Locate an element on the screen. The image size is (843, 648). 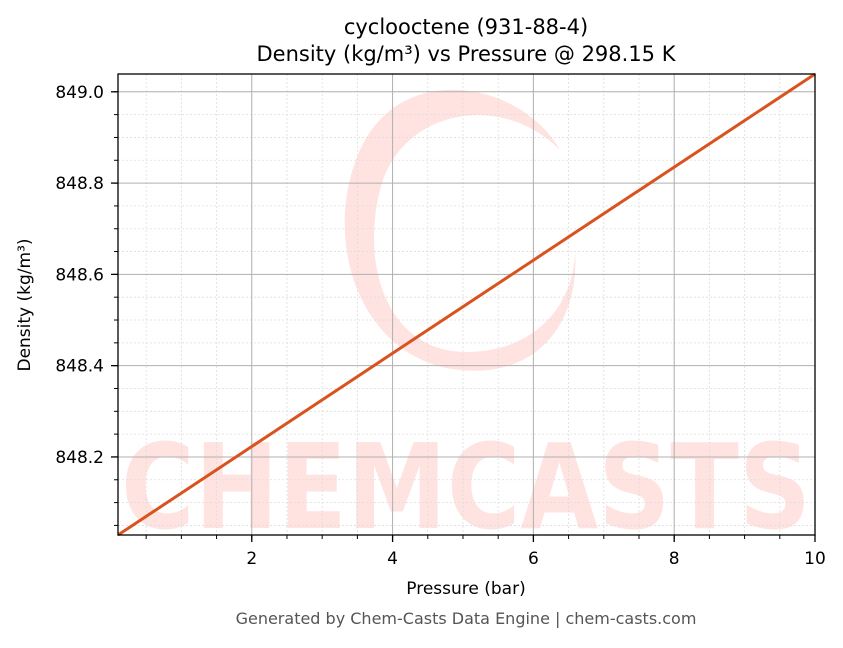
chart-subtitle: Density (kg/m³) vs Pressure @ 298.15 K is located at coordinates (466, 54).